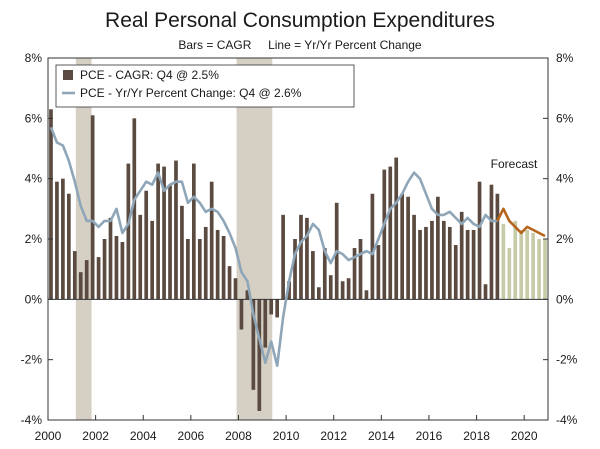 The height and width of the screenshot is (449, 600). What do you see at coordinates (32, 360) in the screenshot?
I see `y-tick-label-left: -2%` at bounding box center [32, 360].